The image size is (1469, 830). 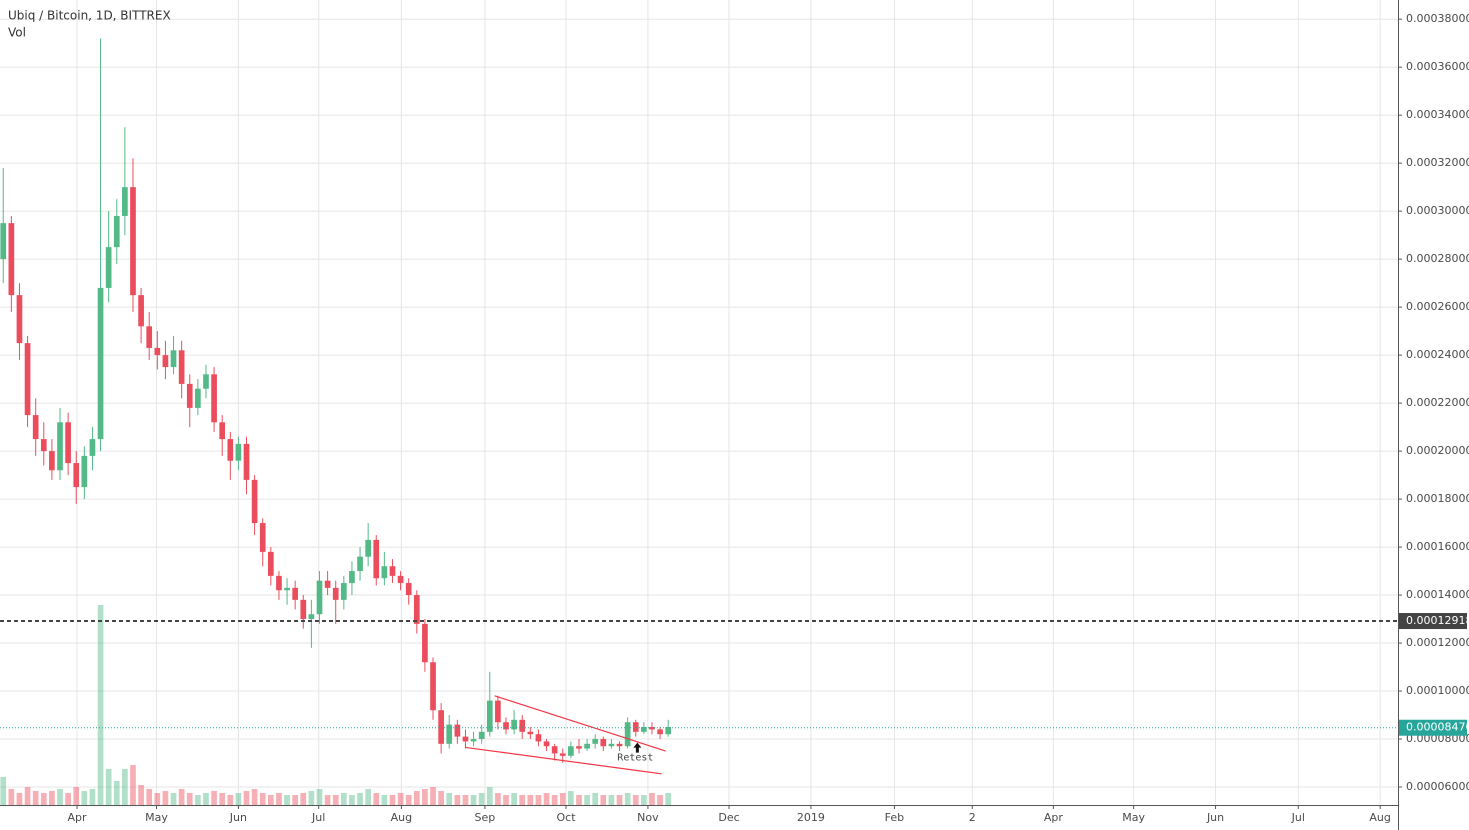 What do you see at coordinates (1437, 642) in the screenshot?
I see `y-tick-label: 0.00012000` at bounding box center [1437, 642].